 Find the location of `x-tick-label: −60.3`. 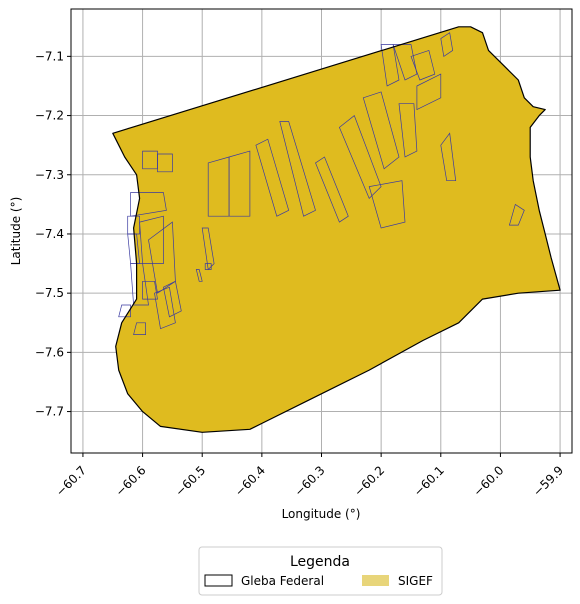

x-tick-label: −60.3 is located at coordinates (310, 481).